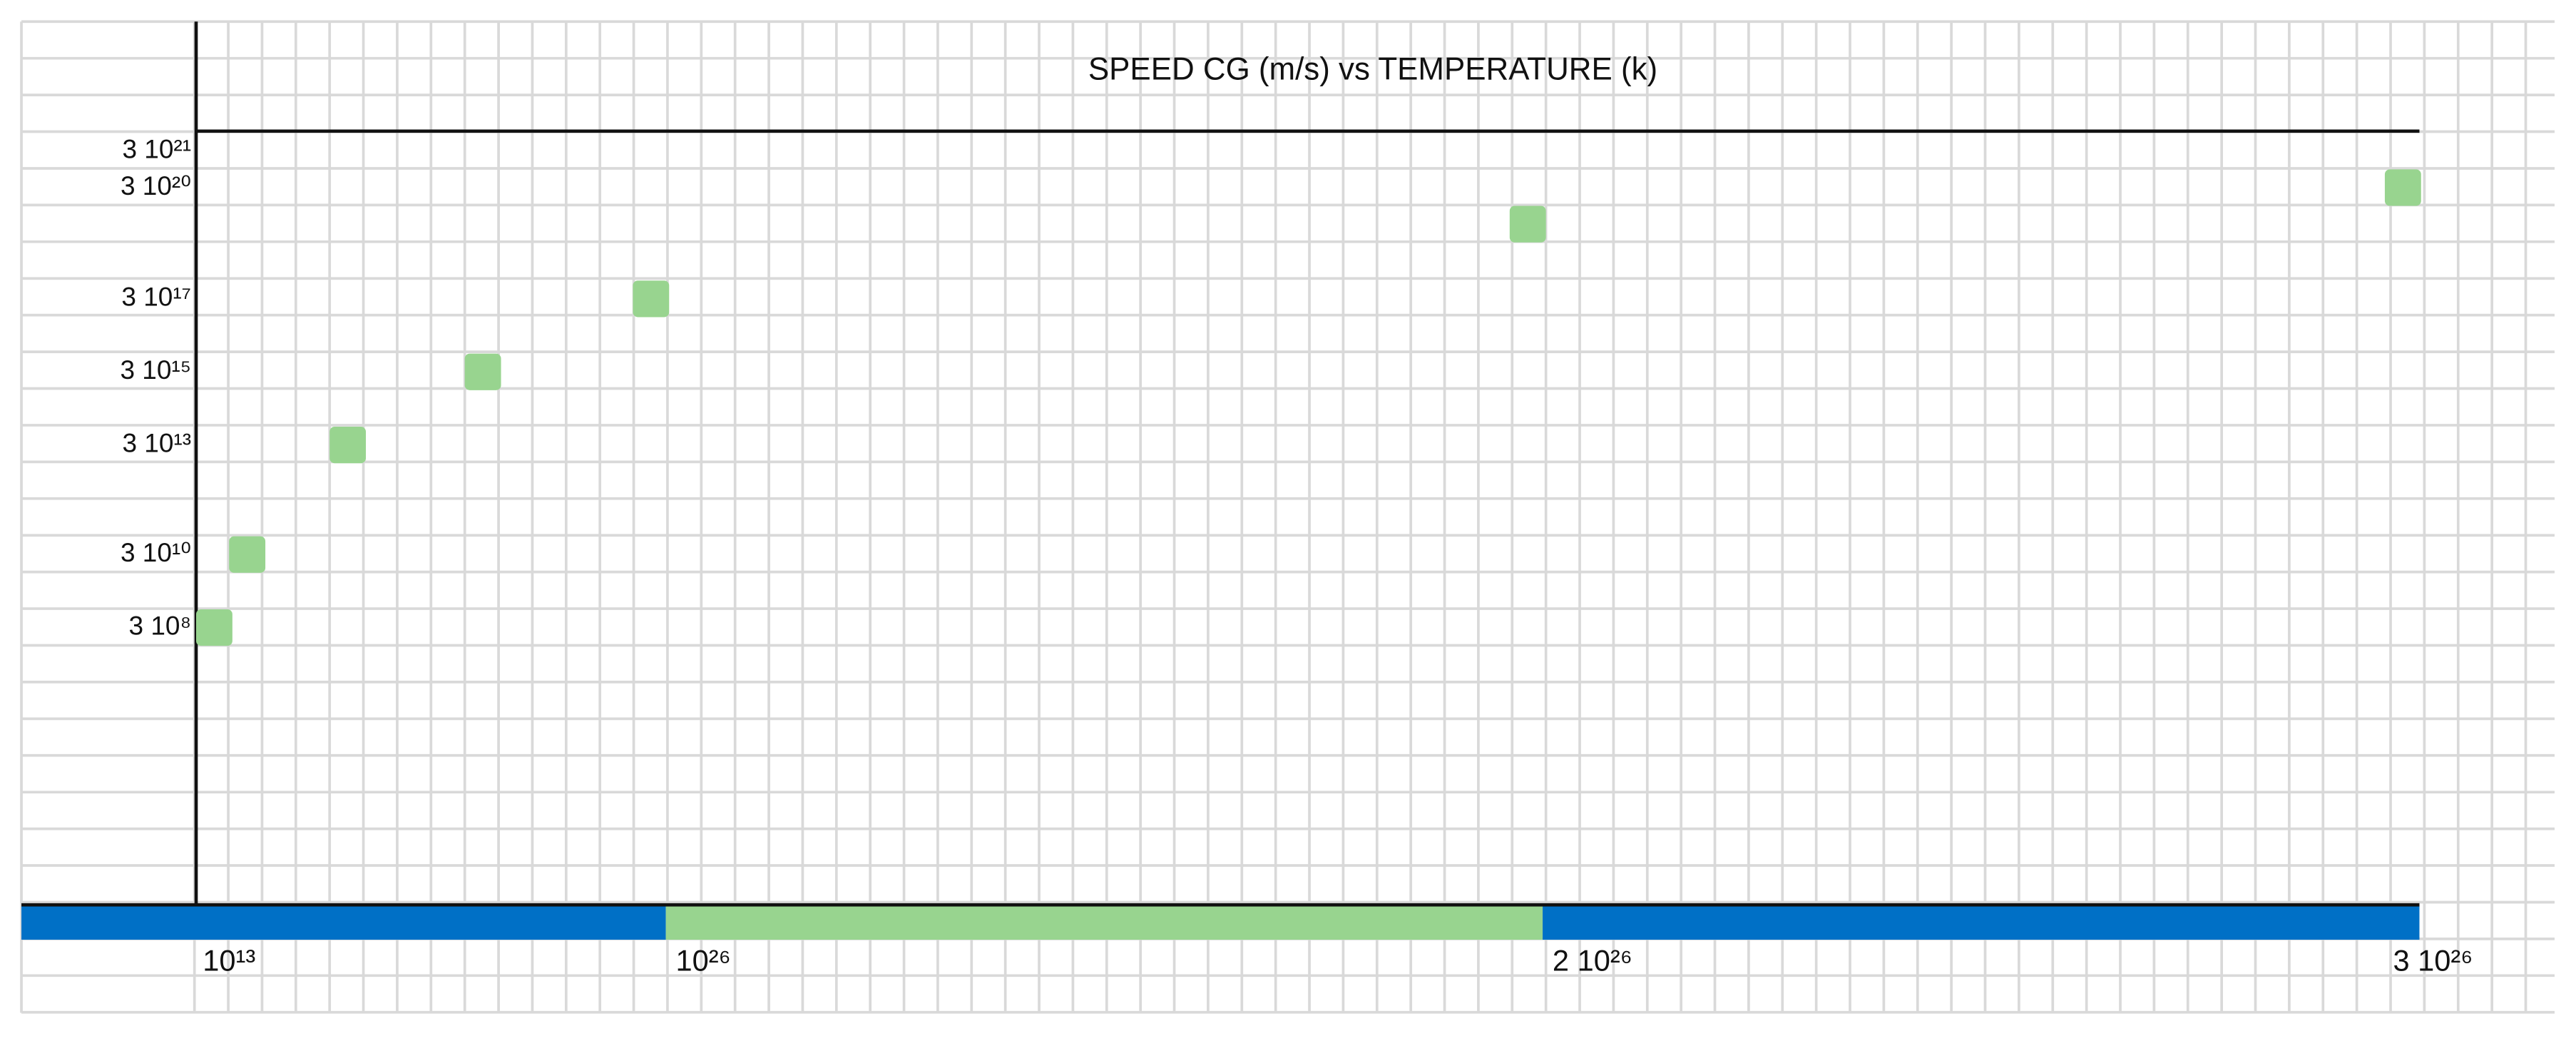  Describe the element at coordinates (156, 552) in the screenshot. I see `y-label: 3 10¹⁰` at that location.